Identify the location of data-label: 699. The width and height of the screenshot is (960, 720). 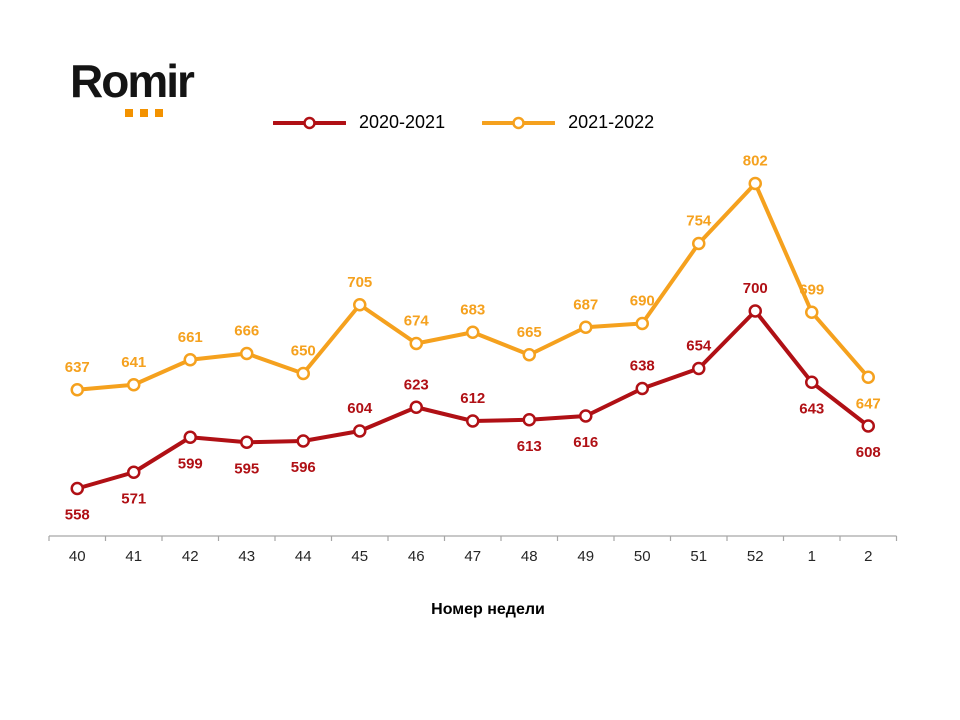
(811, 289).